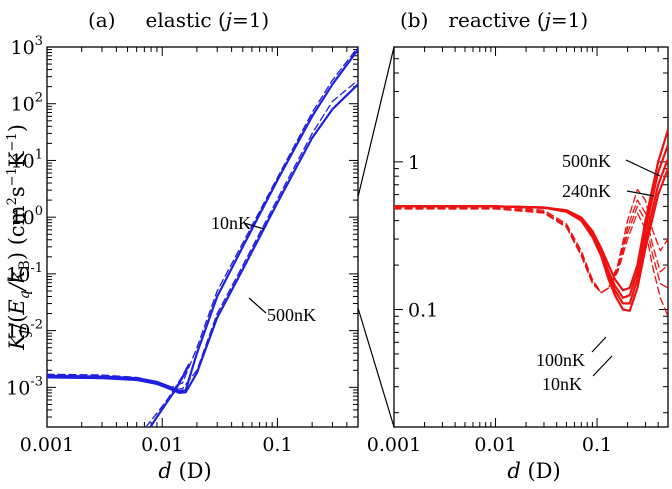  I want to click on y-tick-label: 10⁻³, so click(24, 386).